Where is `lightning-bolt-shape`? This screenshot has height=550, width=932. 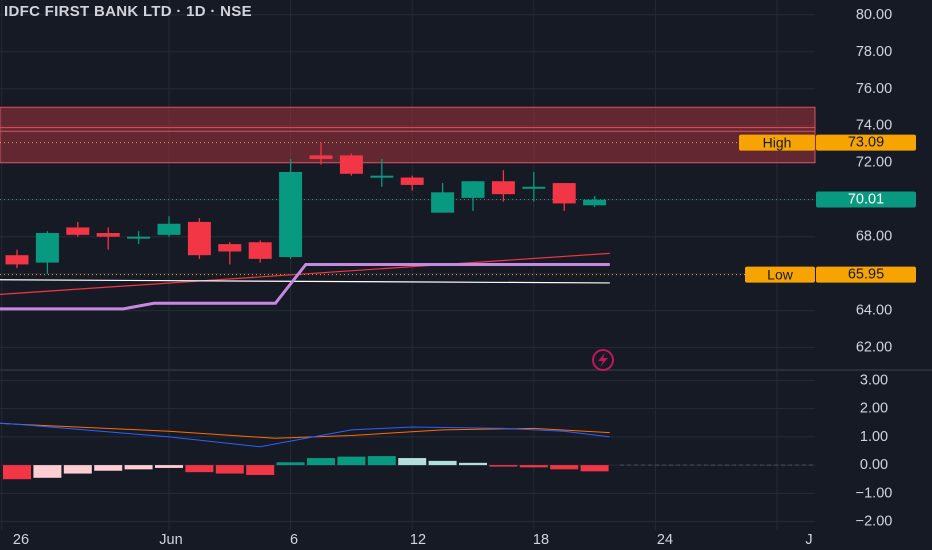
lightning-bolt-shape is located at coordinates (603, 360).